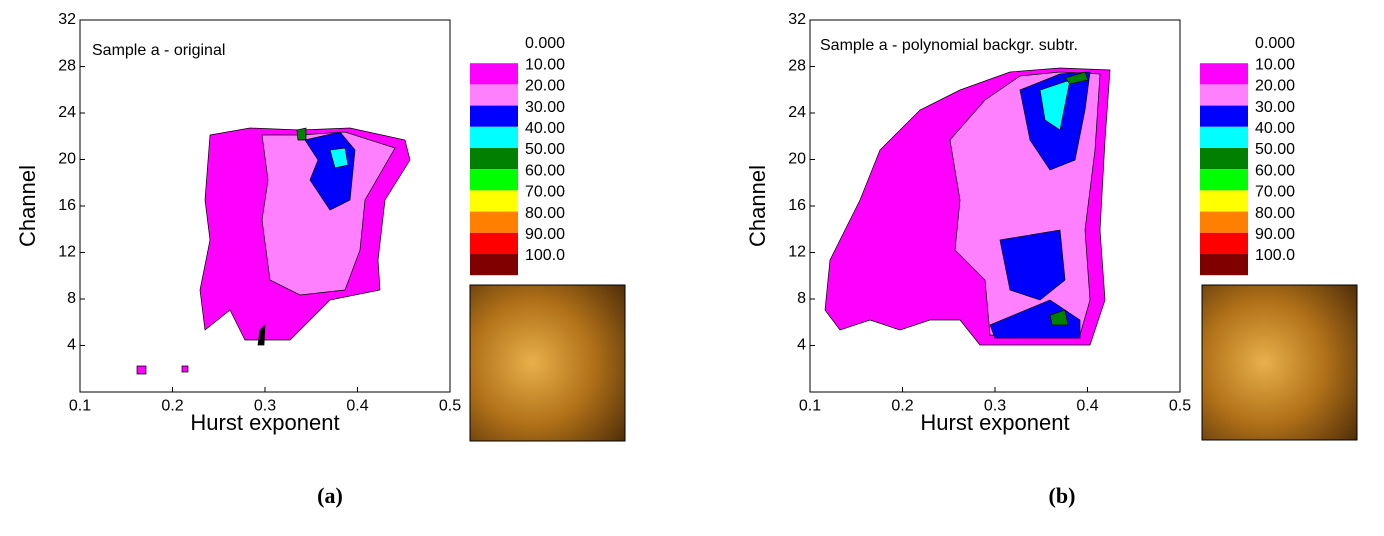 This screenshot has height=536, width=1384. What do you see at coordinates (1062, 495) in the screenshot?
I see `caption: (b)` at bounding box center [1062, 495].